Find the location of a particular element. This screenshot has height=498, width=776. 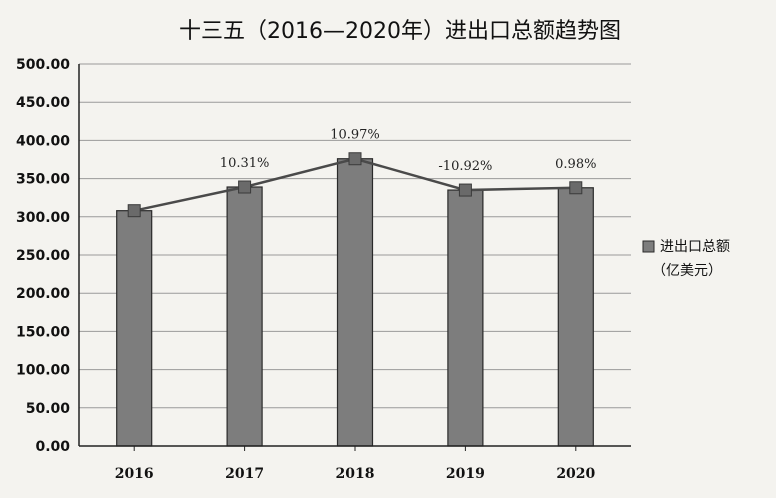

x-tick-label: 2016 is located at coordinates (134, 474).